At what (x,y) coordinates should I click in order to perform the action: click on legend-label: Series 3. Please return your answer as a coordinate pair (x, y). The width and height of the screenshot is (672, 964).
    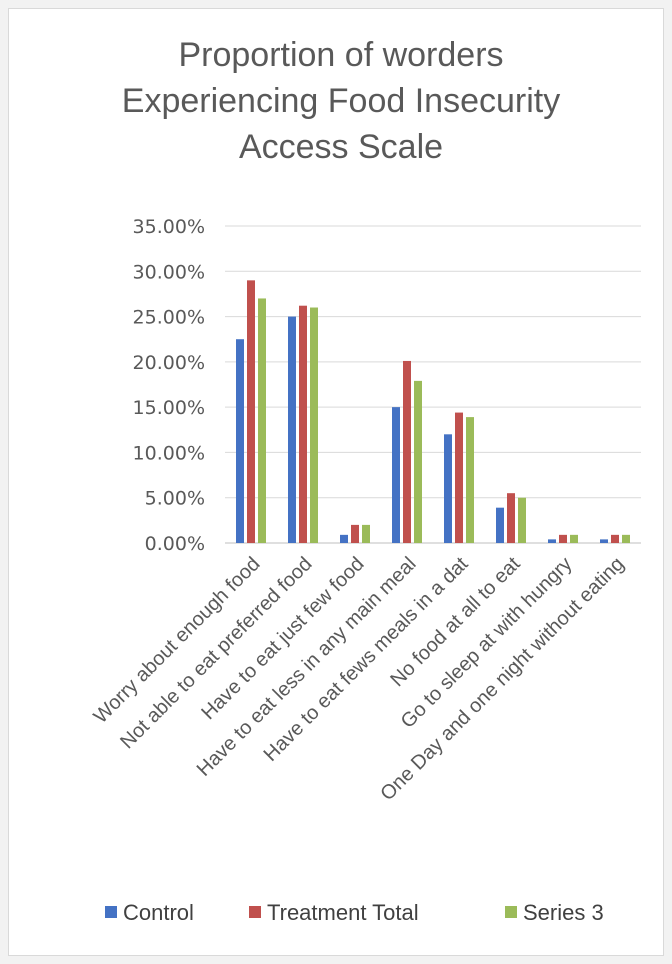
    Looking at the image, I should click on (563, 912).